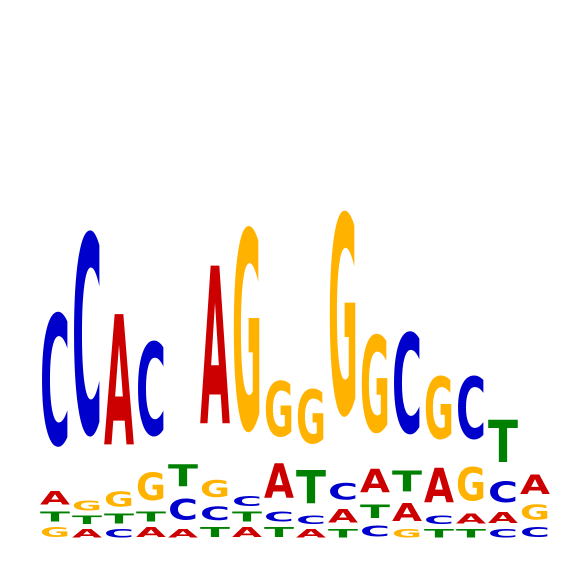 The image size is (566, 566). I want to click on logo-column-16: CGA, so click(535, 504).